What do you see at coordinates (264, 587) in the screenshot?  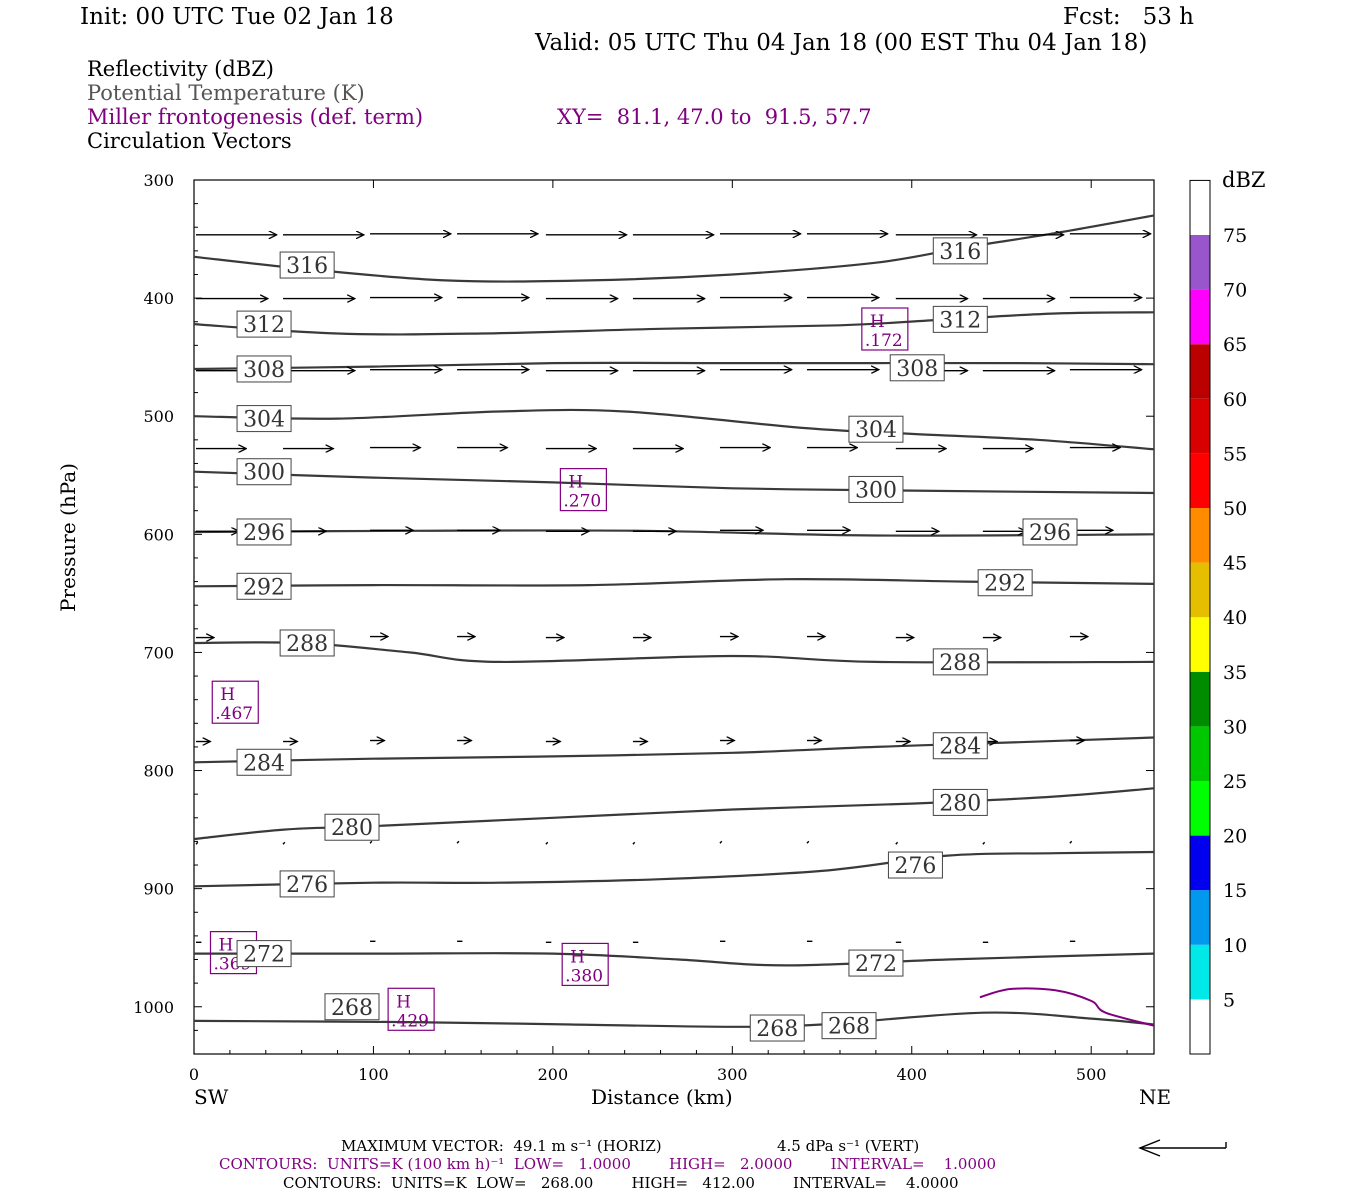 I see `theta-label-292: 292` at bounding box center [264, 587].